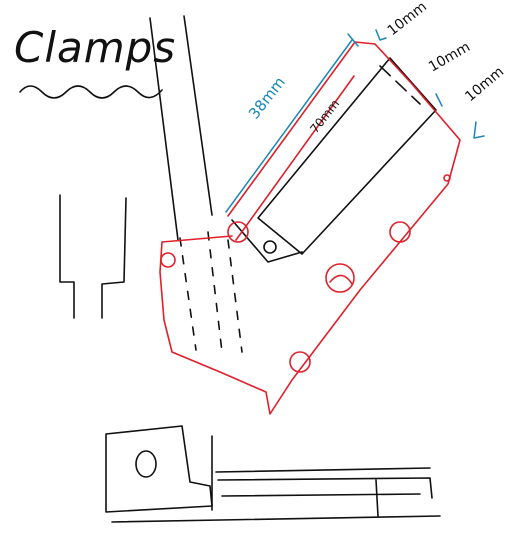 The width and height of the screenshot is (523, 543). What do you see at coordinates (321, 495) in the screenshot?
I see `bottom-view-rail-low` at bounding box center [321, 495].